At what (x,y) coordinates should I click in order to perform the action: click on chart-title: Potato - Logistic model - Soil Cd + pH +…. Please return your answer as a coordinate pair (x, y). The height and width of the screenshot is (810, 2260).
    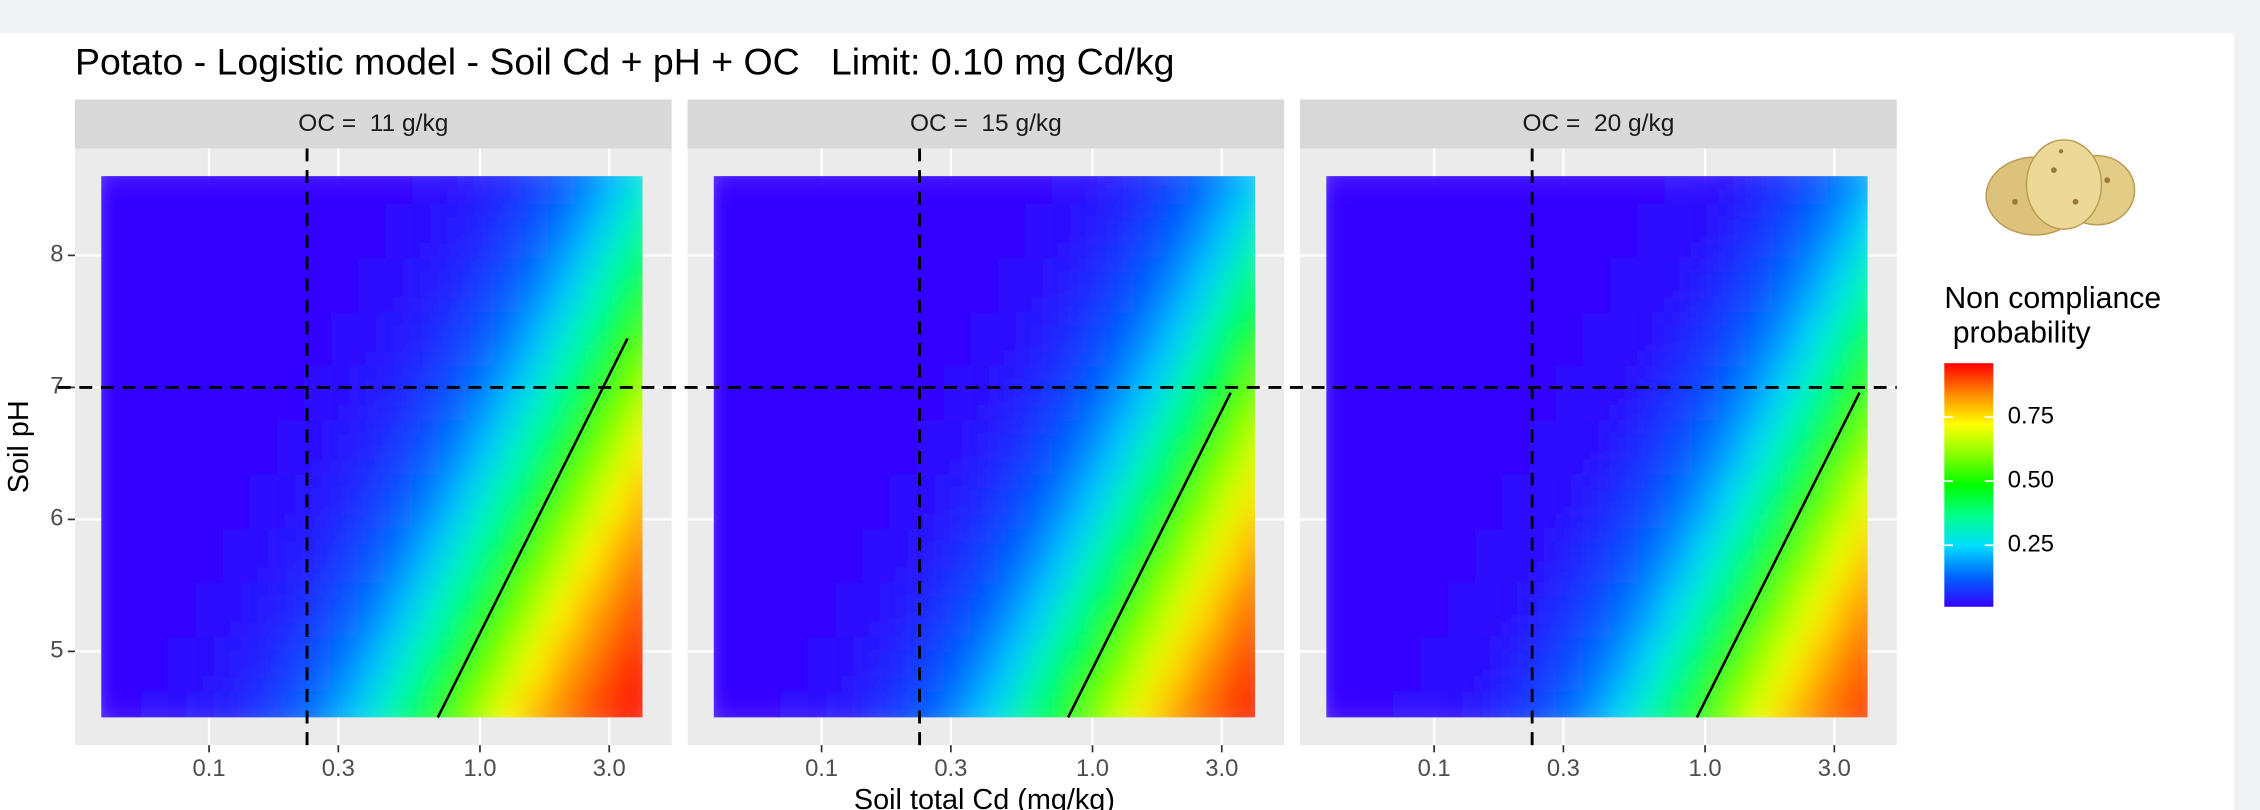
    Looking at the image, I should click on (625, 62).